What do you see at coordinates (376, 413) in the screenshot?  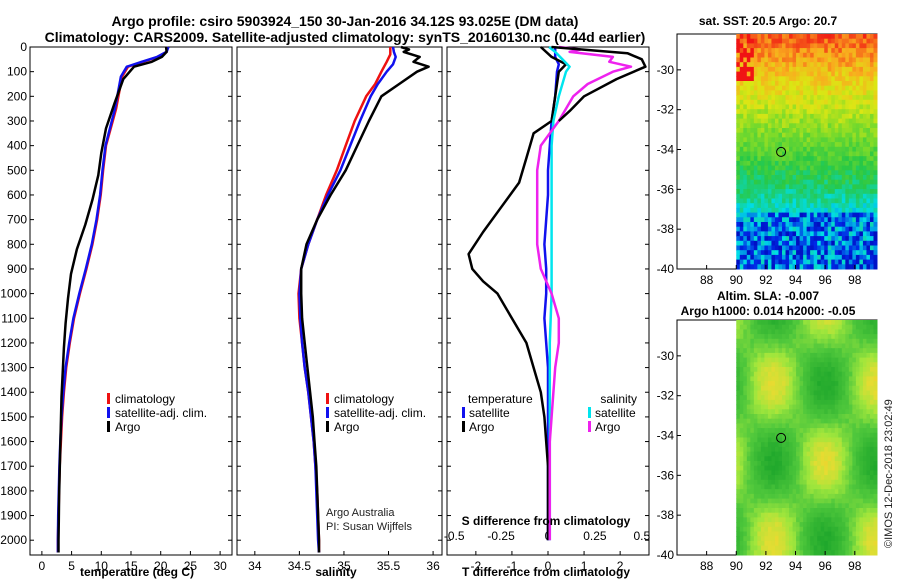 I see `salinity-legend: climatology satellite-adj. clim. Argo` at bounding box center [376, 413].